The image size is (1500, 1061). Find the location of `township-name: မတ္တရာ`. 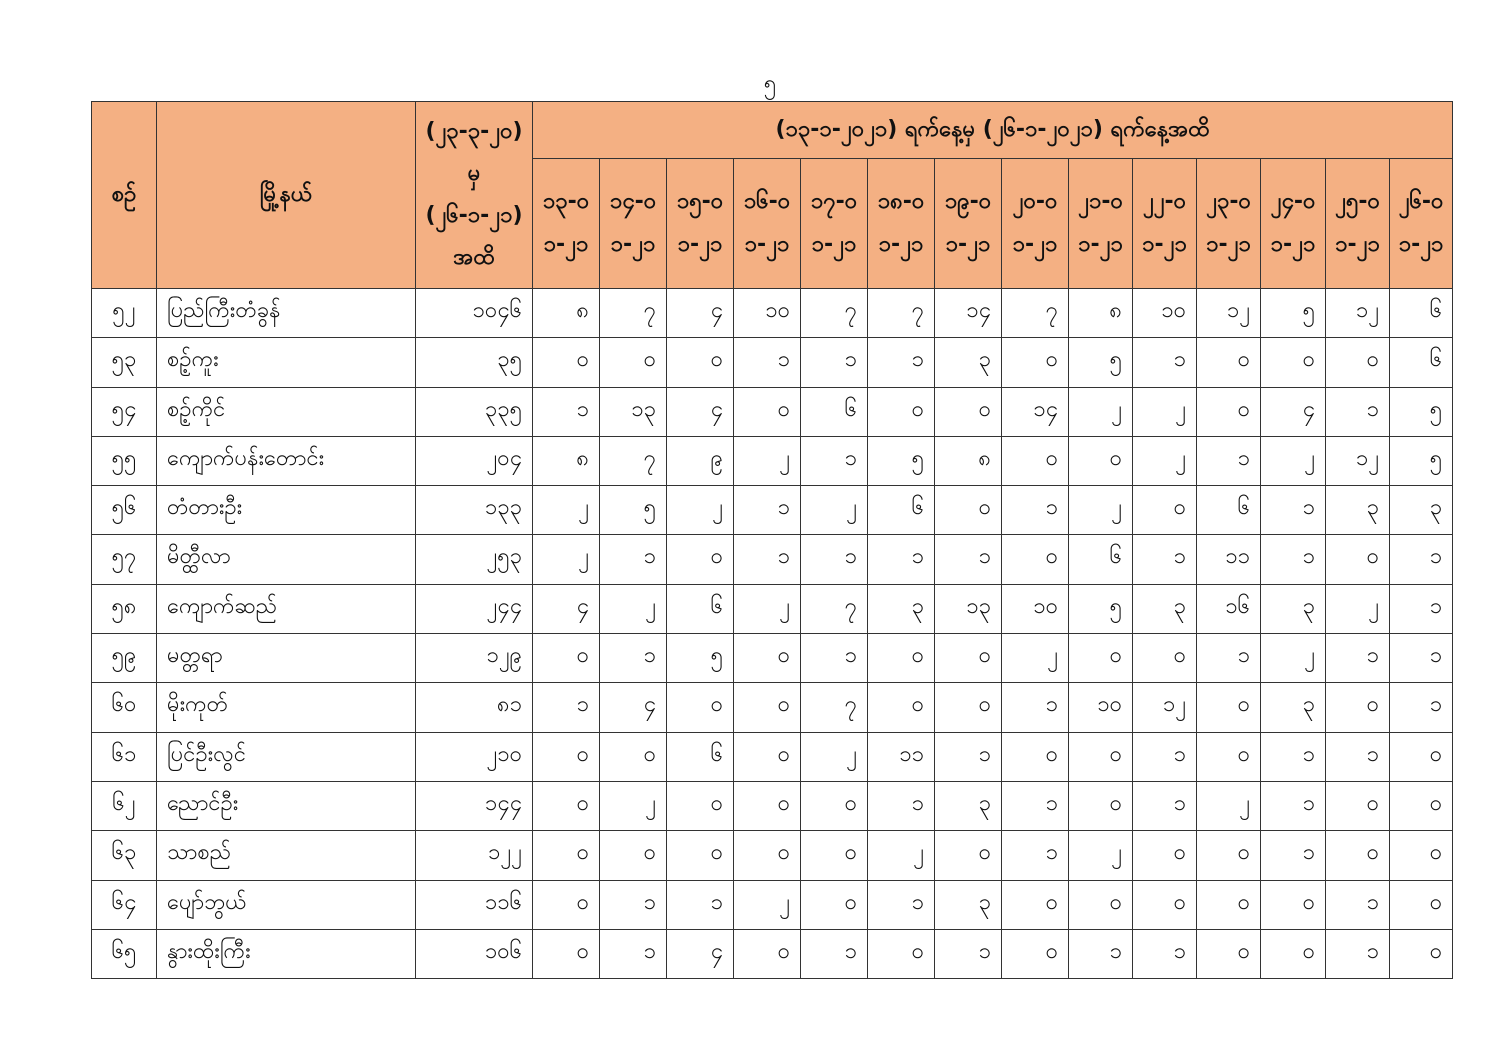

township-name: မတ္တရာ is located at coordinates (286, 658).